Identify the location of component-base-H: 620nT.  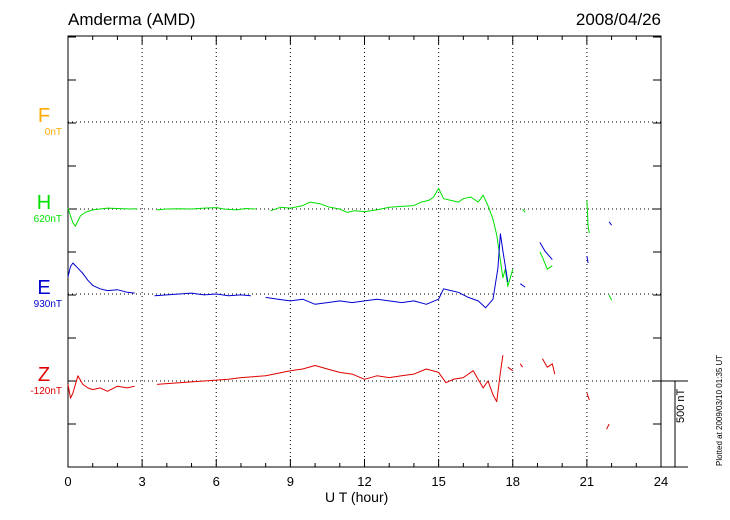
(47, 219).